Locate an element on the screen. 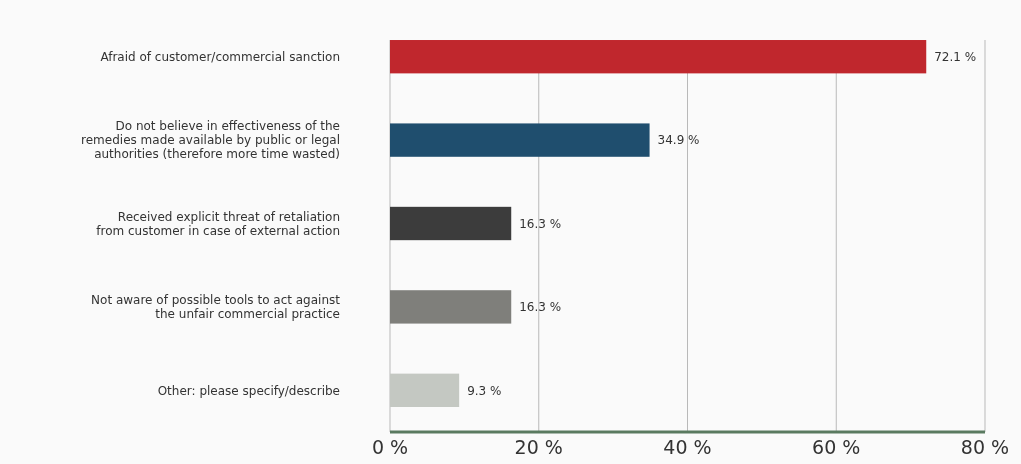  x-tick-label: 20 % is located at coordinates (538, 447).